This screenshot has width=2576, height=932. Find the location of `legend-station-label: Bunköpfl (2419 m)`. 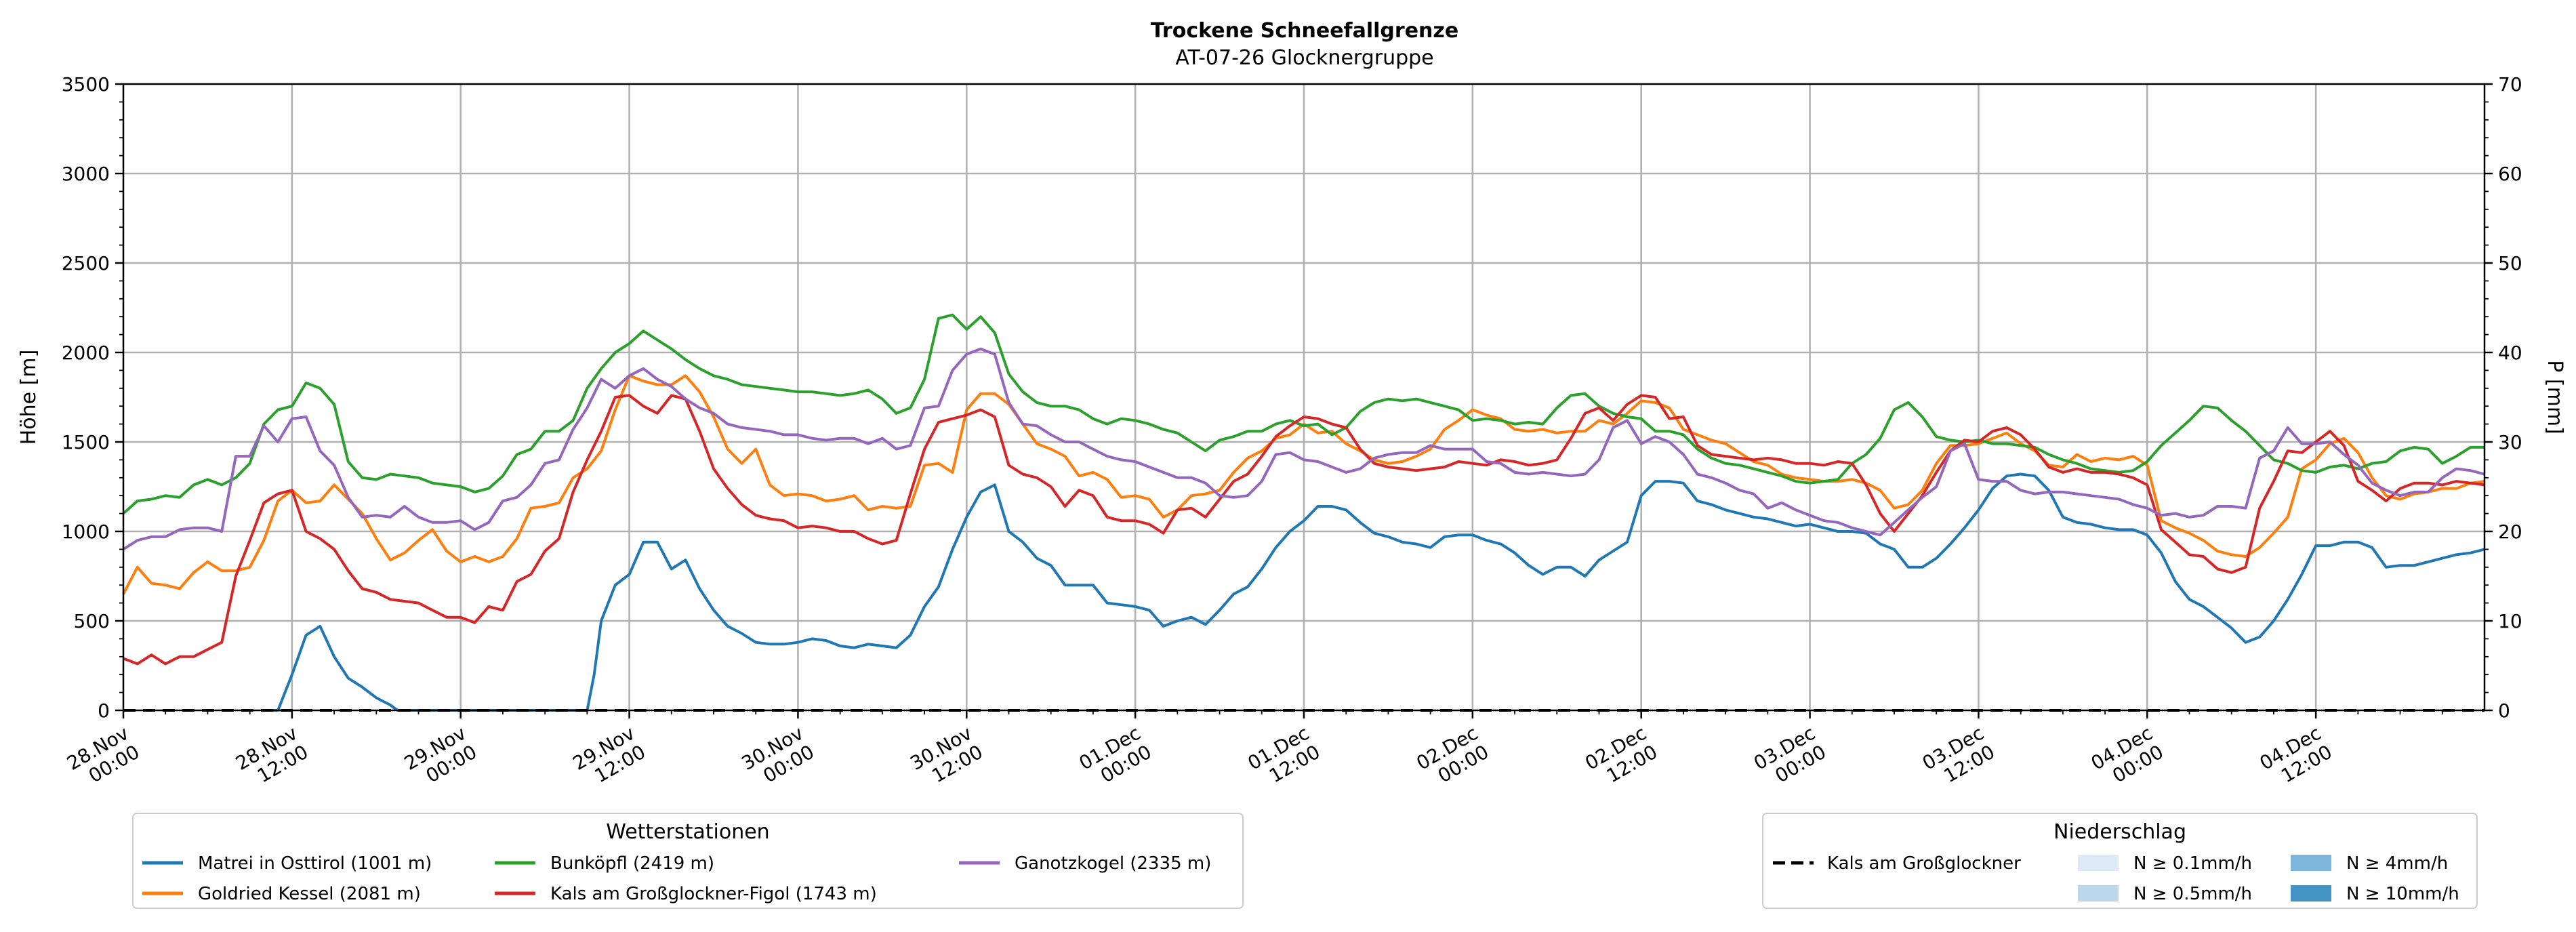

legend-station-label: Bunköpfl (2419 m) is located at coordinates (632, 863).